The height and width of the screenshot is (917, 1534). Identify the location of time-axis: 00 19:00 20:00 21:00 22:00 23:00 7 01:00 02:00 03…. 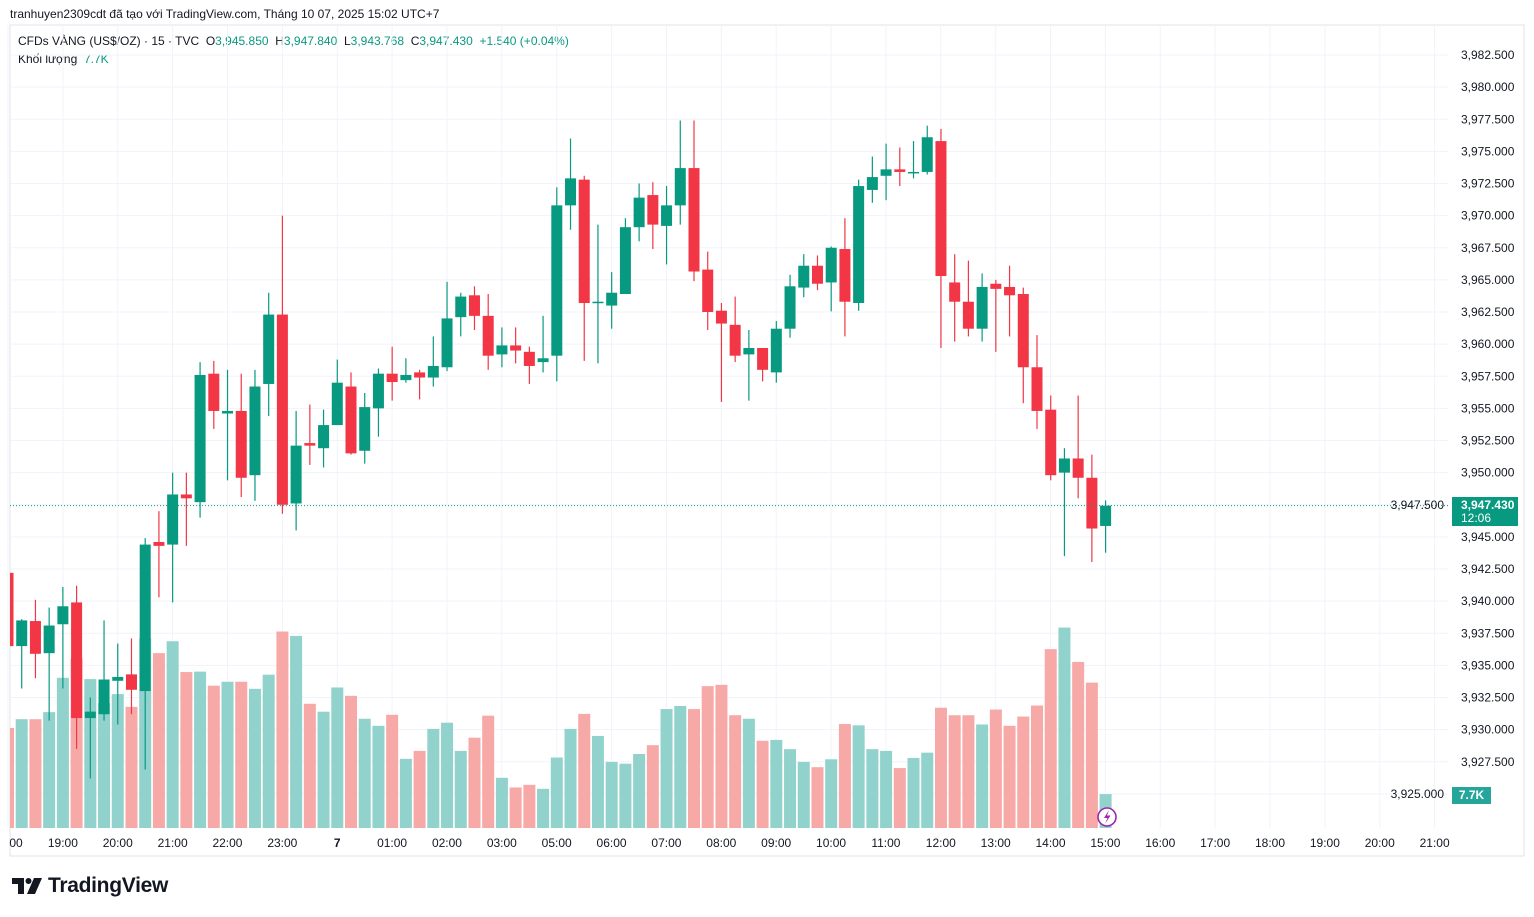
(729, 843).